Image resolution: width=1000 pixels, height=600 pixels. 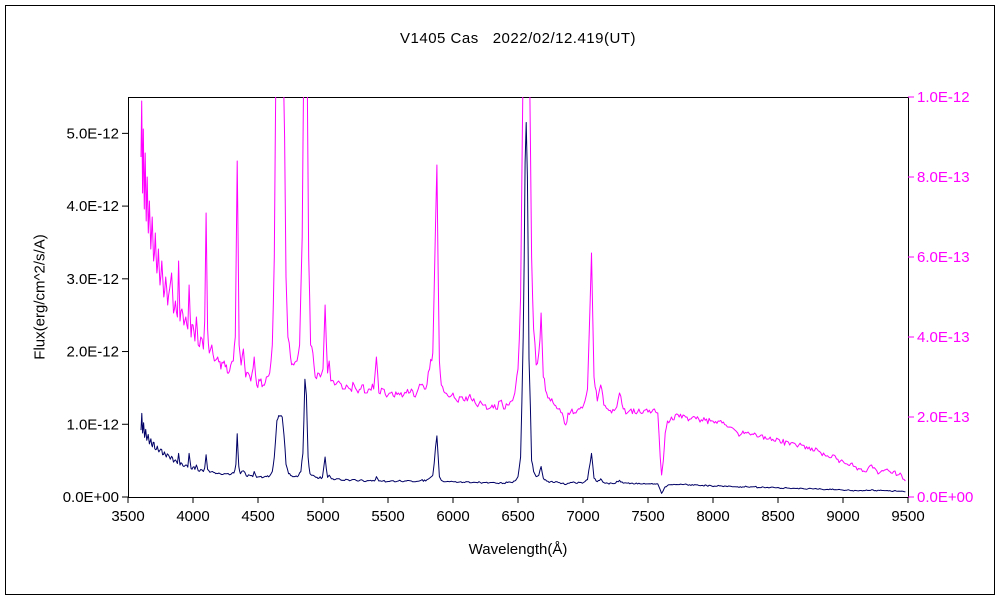 I want to click on y-right-tick-label: 6.0E-13, so click(x=943, y=257).